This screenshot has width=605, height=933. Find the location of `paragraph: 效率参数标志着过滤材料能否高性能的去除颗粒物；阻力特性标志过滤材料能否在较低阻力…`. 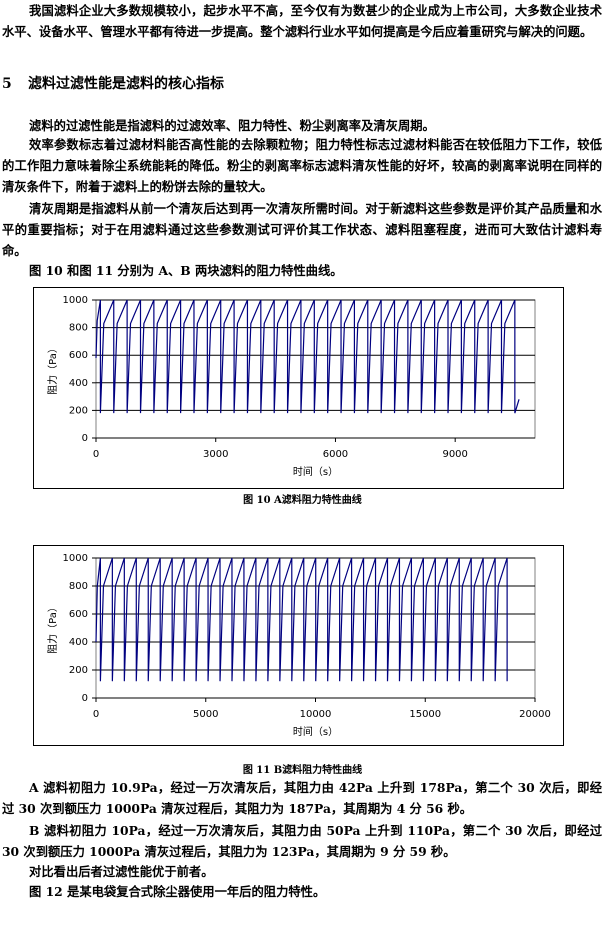

paragraph: 效率参数标志着过滤材料能否高性能的去除颗粒物；阻力特性标志过滤材料能否在较低阻力… is located at coordinates (302, 165).